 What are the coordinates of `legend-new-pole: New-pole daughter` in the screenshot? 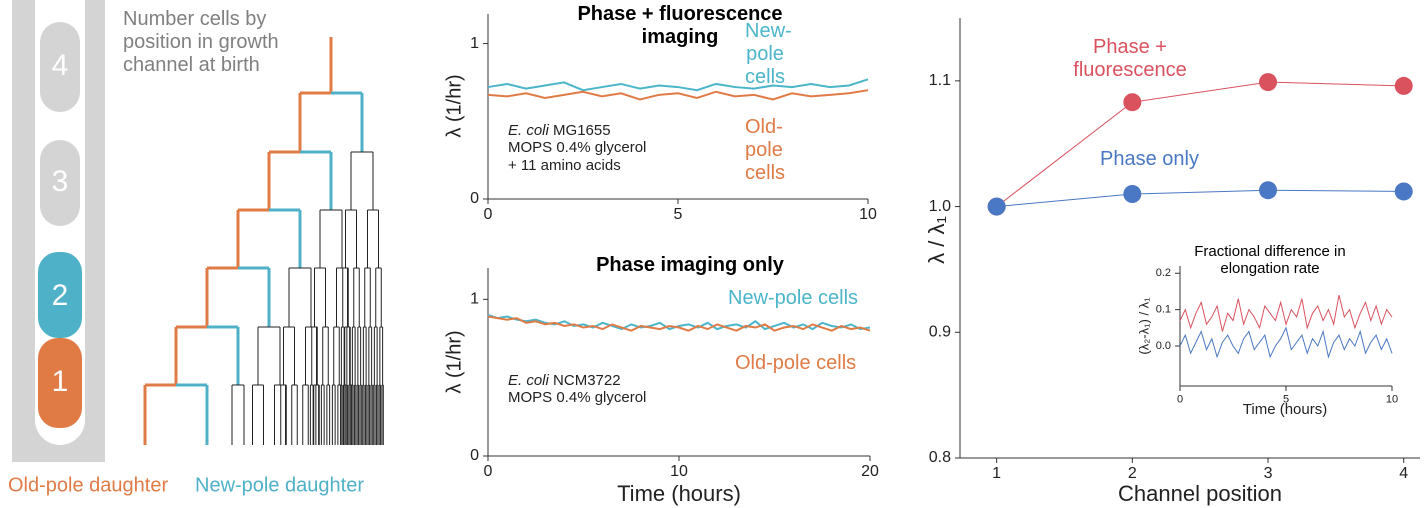 It's located at (279, 485).